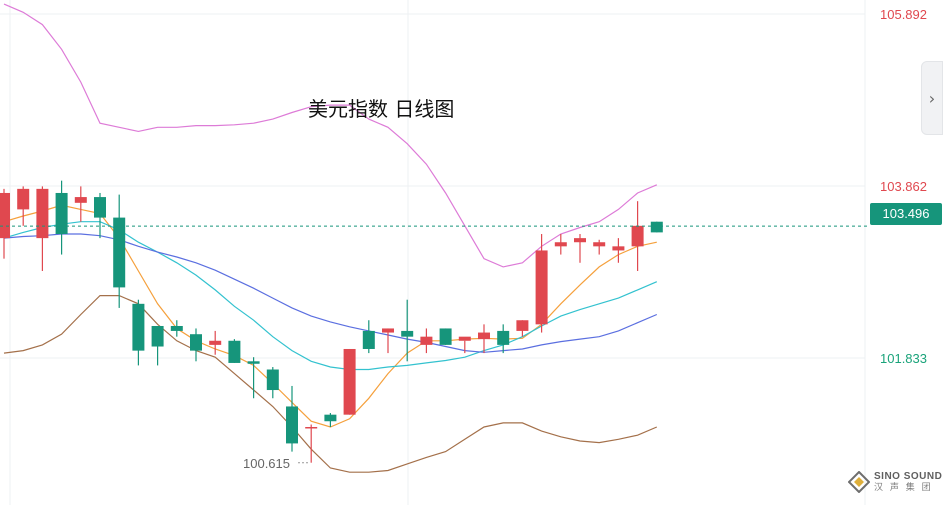 This screenshot has height=505, width=947. I want to click on low-price-annotation: 100.615, so click(266, 463).